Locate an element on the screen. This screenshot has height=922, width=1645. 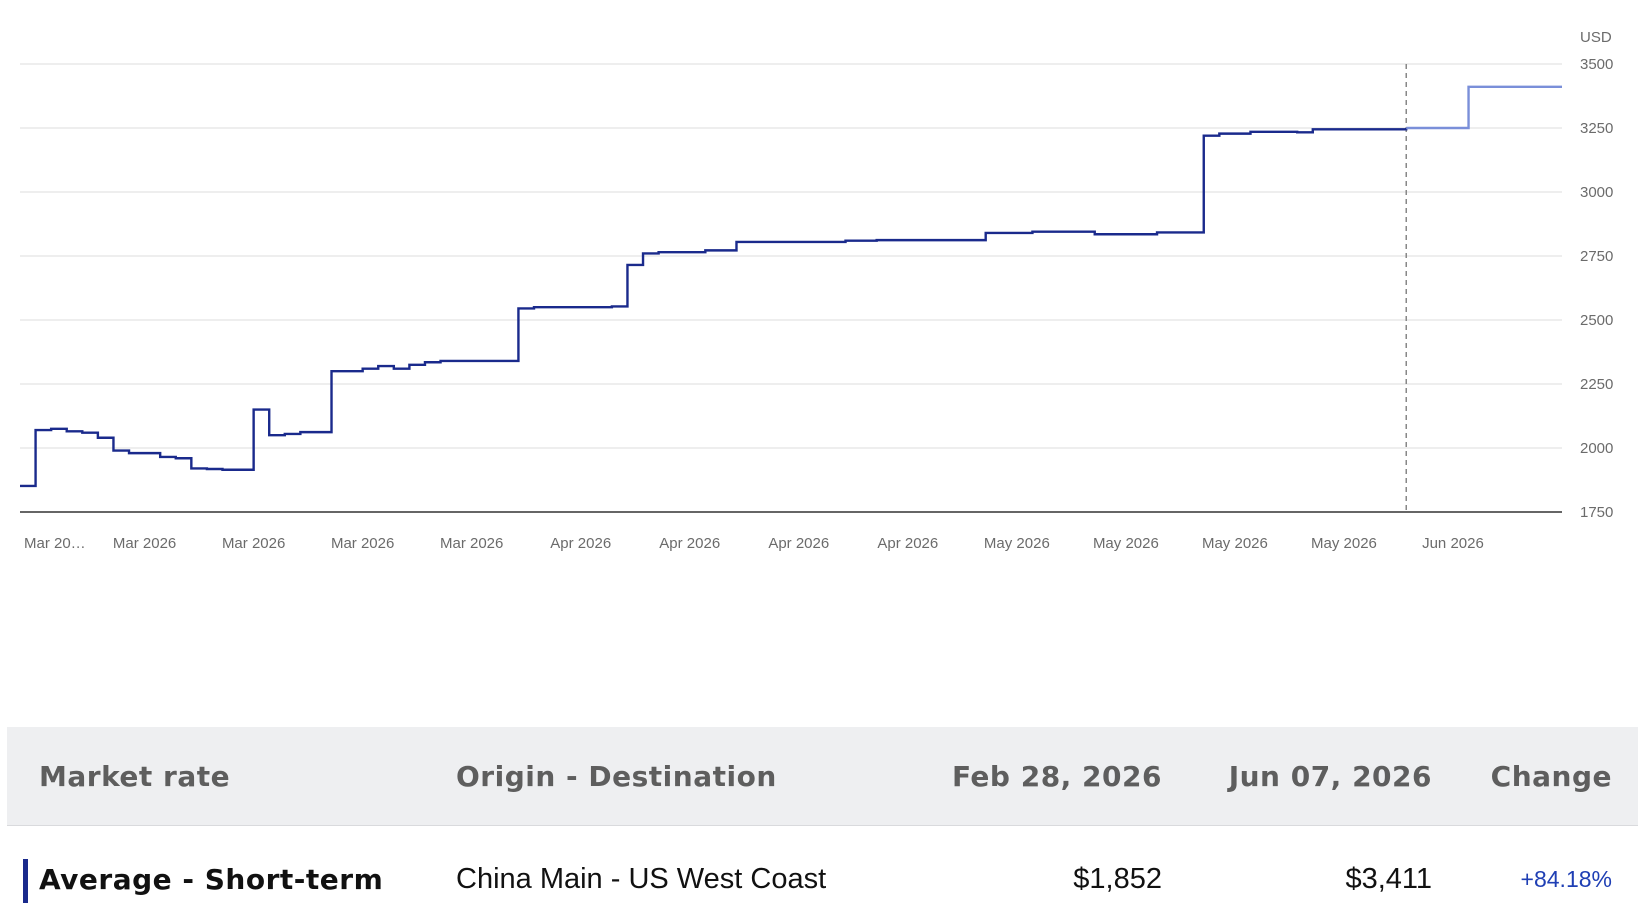
header-end-date: Jun 07, 2026 is located at coordinates (1330, 776).